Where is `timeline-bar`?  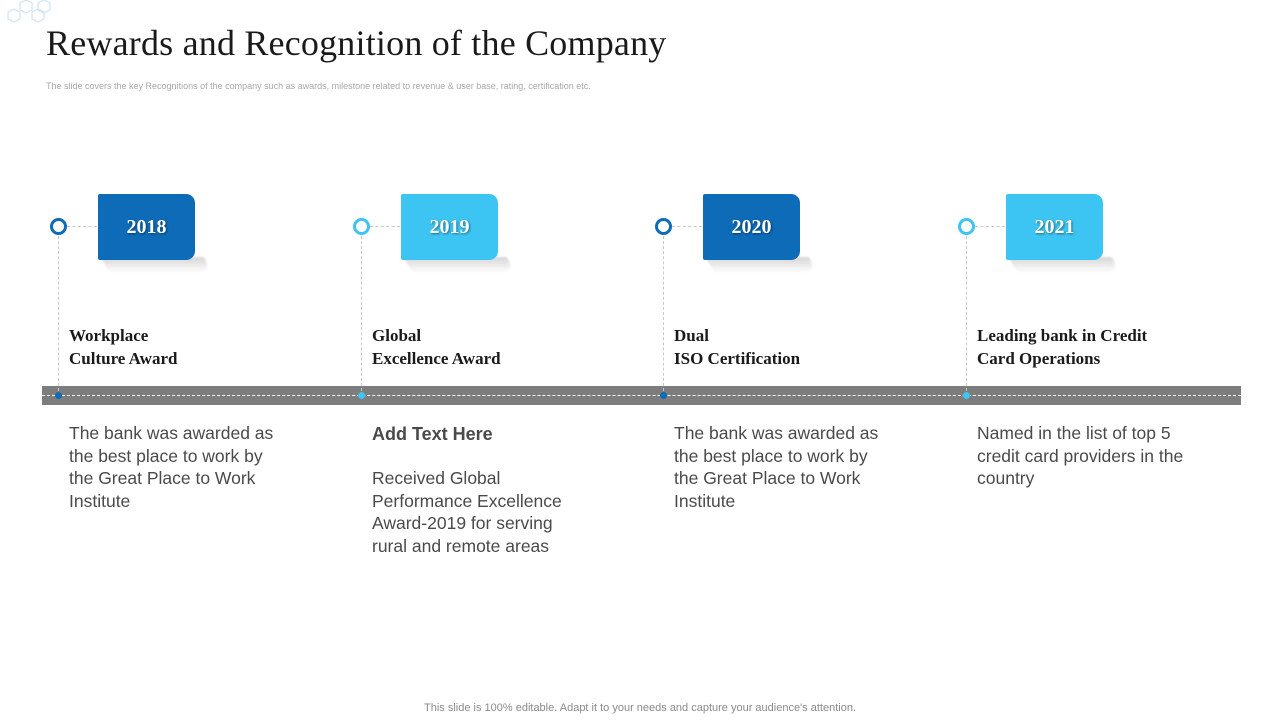
timeline-bar is located at coordinates (641, 395).